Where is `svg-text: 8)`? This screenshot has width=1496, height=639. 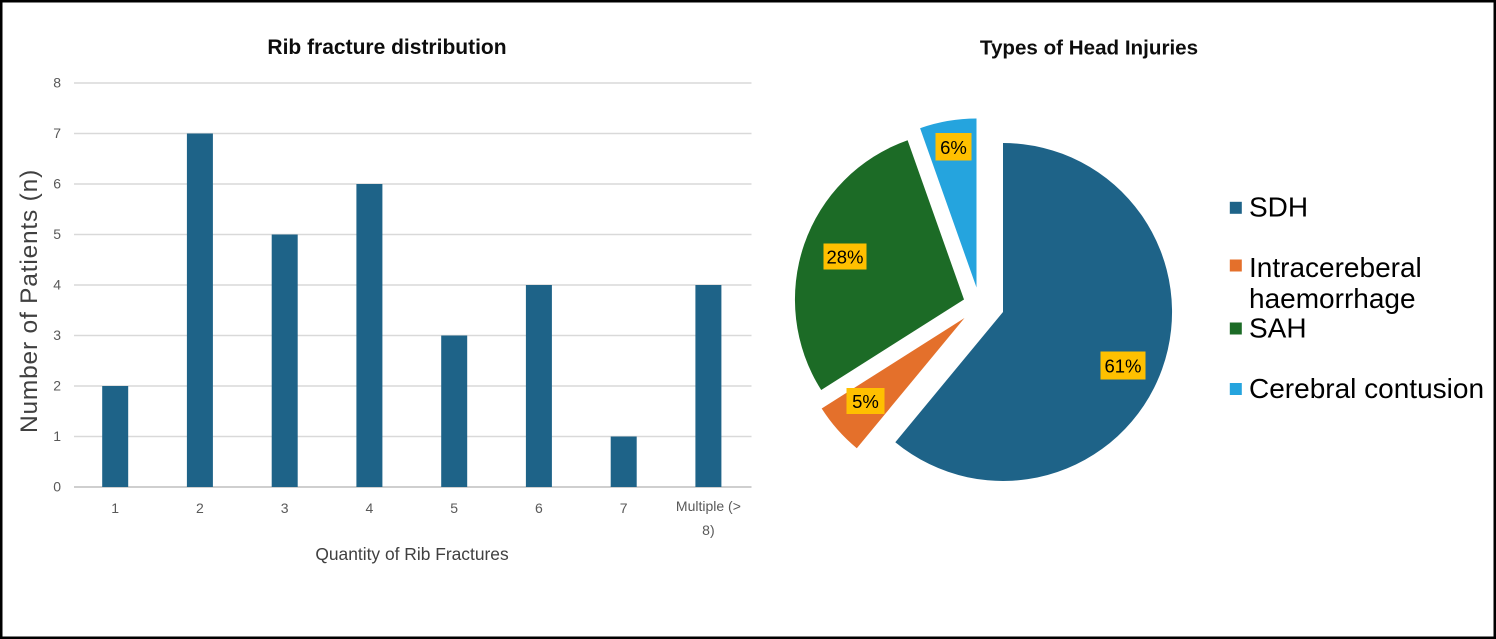
svg-text: 8) is located at coordinates (708, 530).